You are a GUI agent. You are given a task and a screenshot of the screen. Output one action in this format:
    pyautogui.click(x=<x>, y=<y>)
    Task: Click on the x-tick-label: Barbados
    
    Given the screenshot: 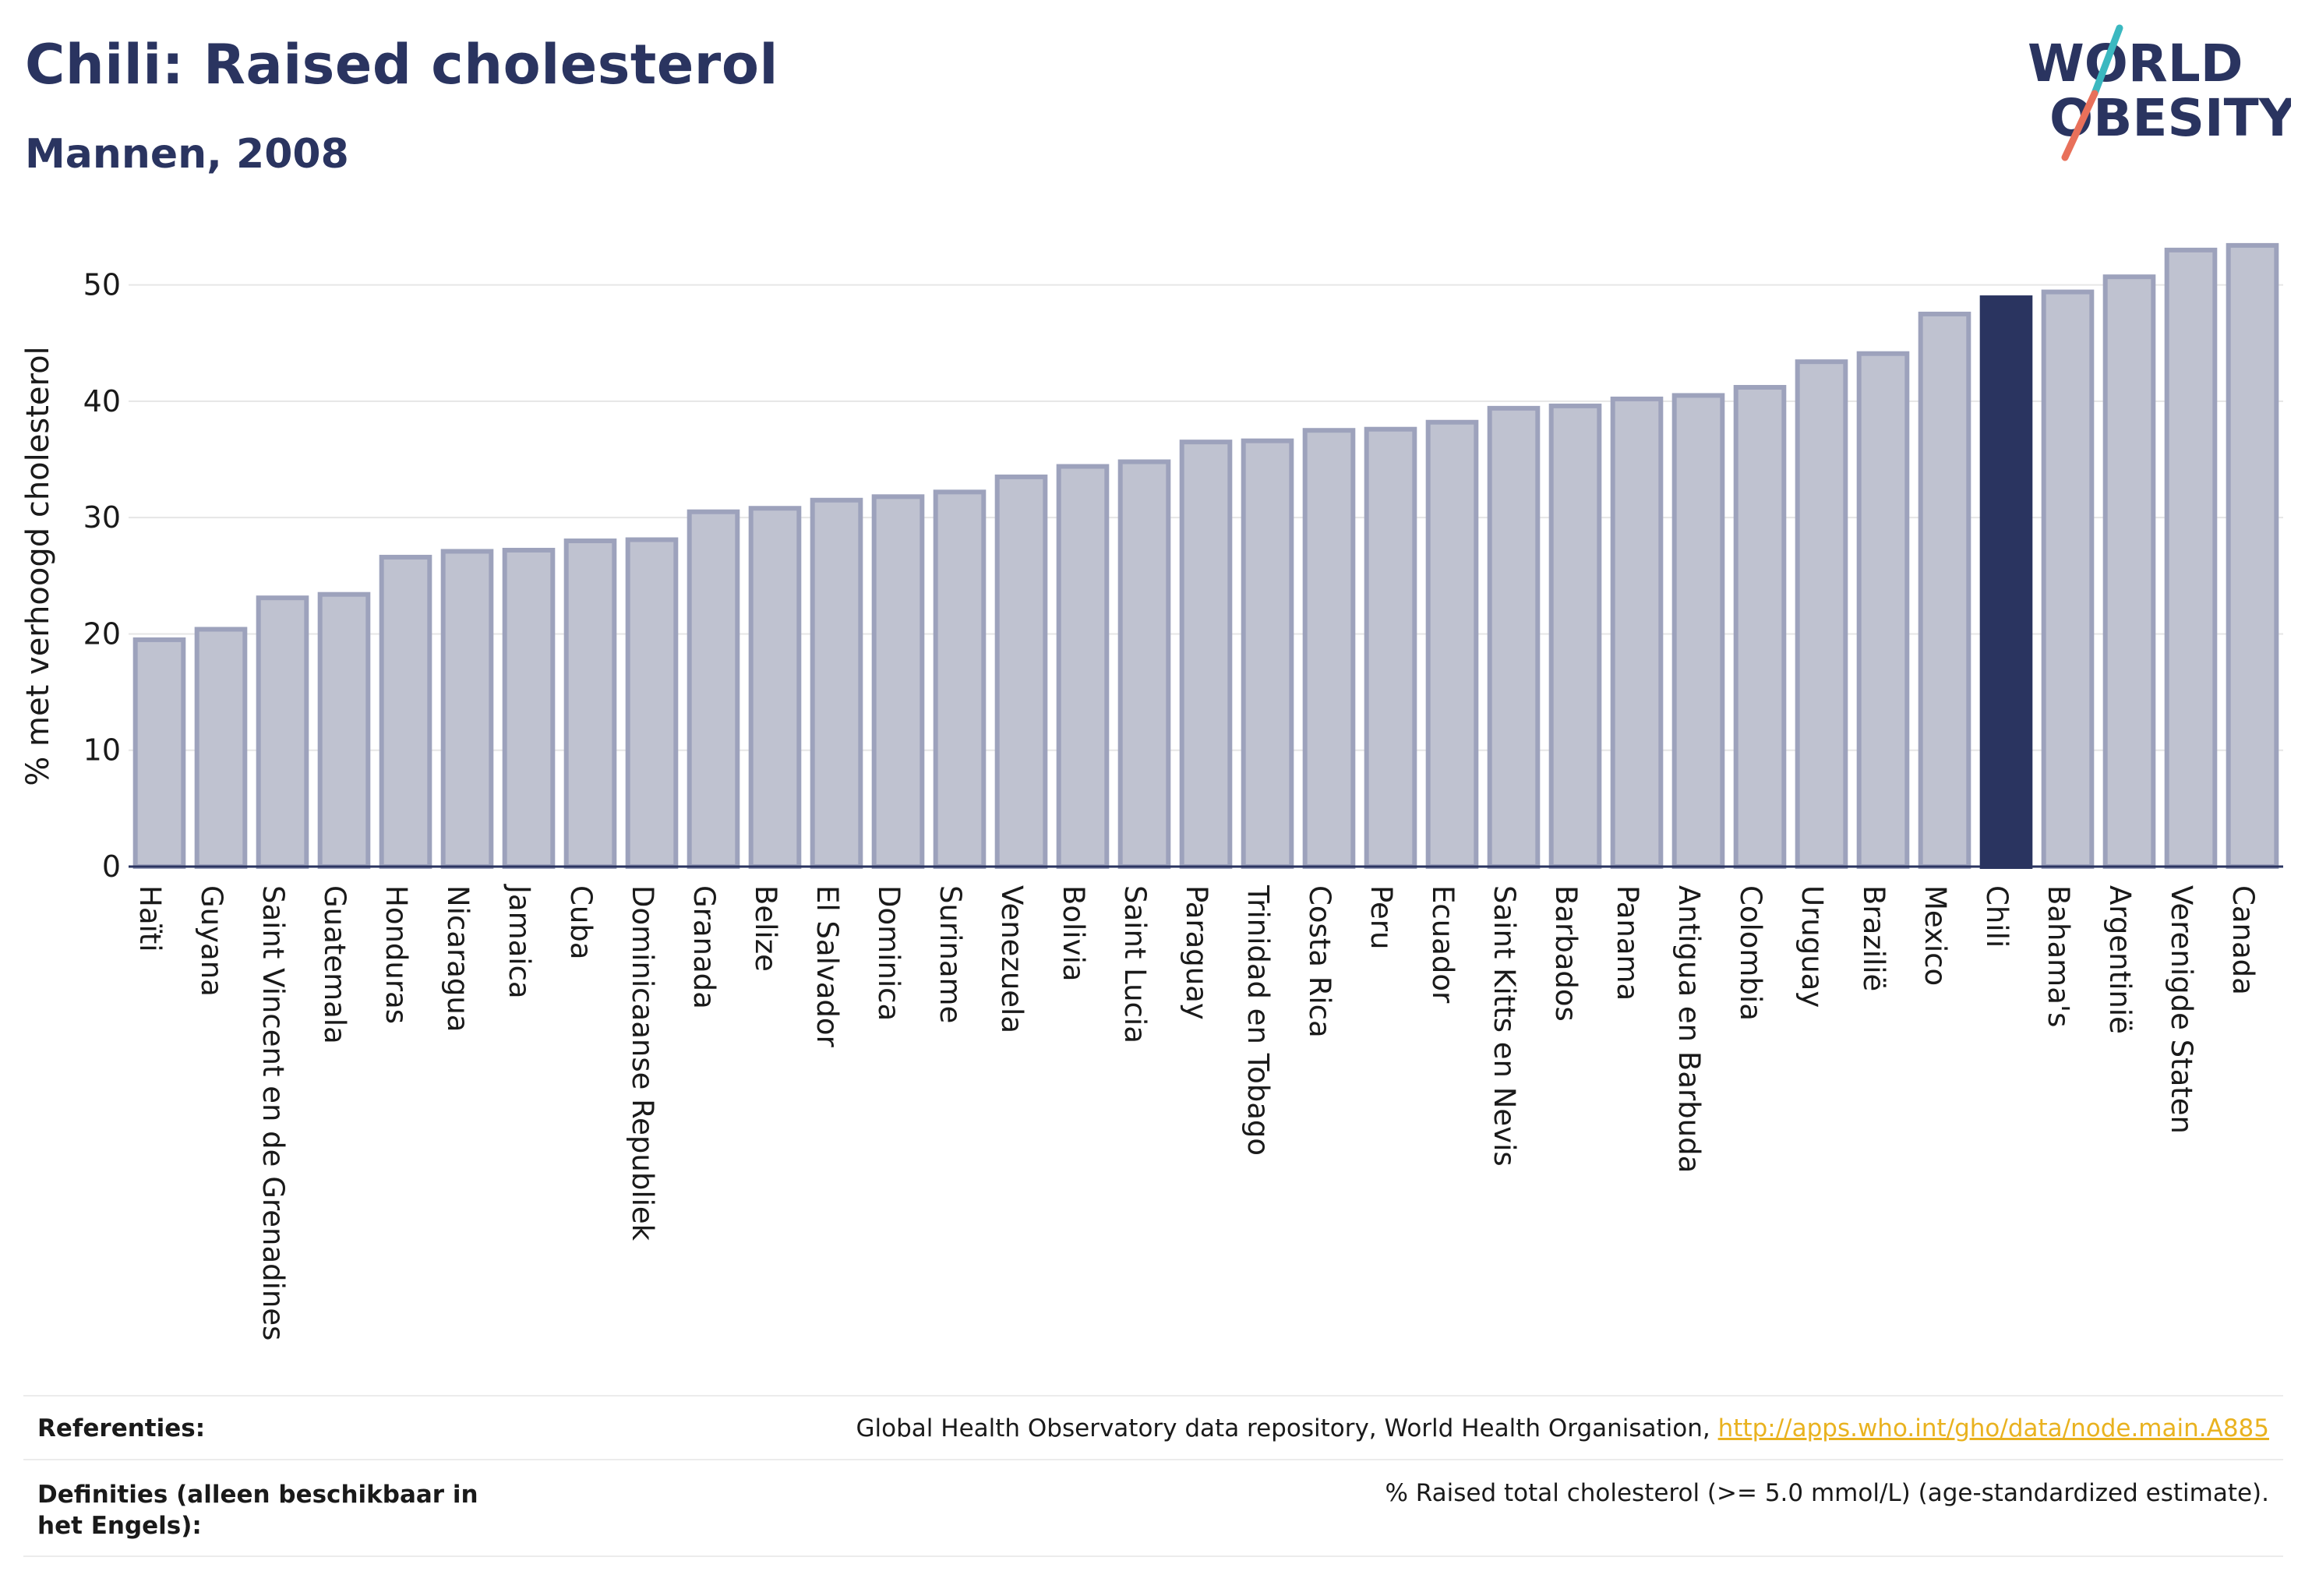 What is the action you would take?
    pyautogui.click(x=1566, y=953)
    